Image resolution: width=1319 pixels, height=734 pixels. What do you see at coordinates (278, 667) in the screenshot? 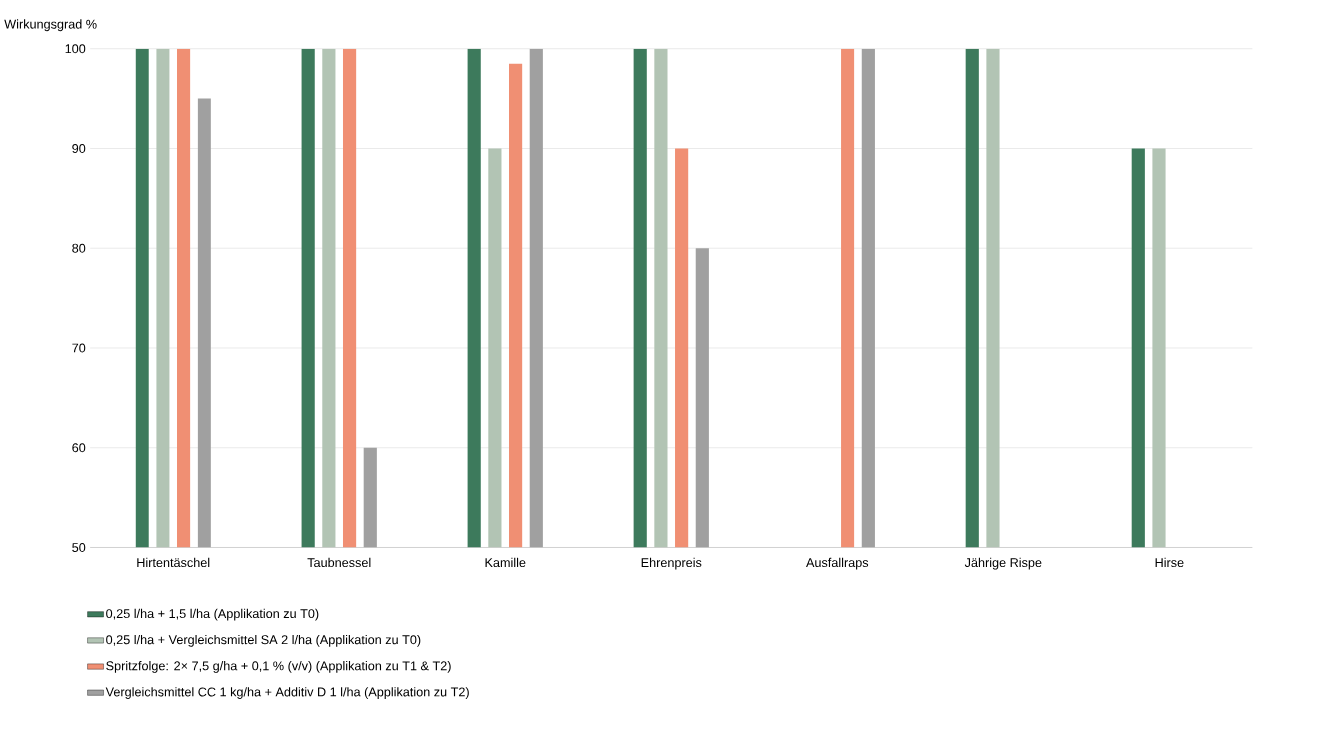
I see `legend-label: Spritzfolge: 2× 7,5 g/ha + 0,1 % (v/v) (Applikation zu T1 & T2)` at bounding box center [278, 667].